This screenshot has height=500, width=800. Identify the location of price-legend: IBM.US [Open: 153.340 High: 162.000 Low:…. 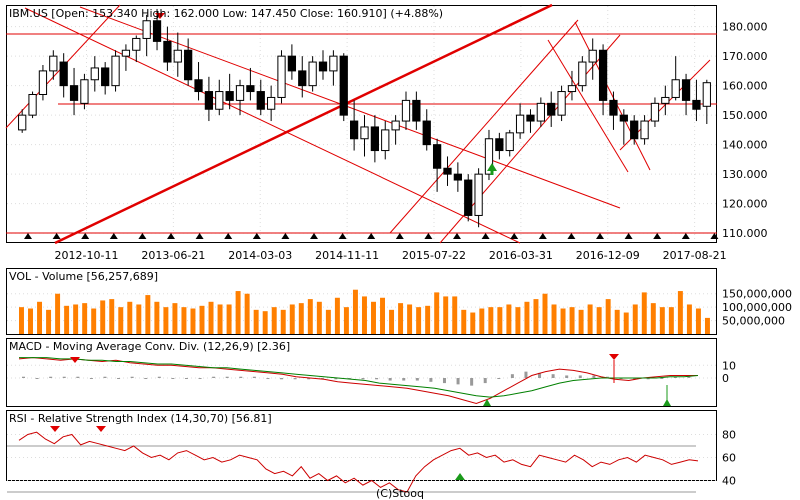
(226, 13).